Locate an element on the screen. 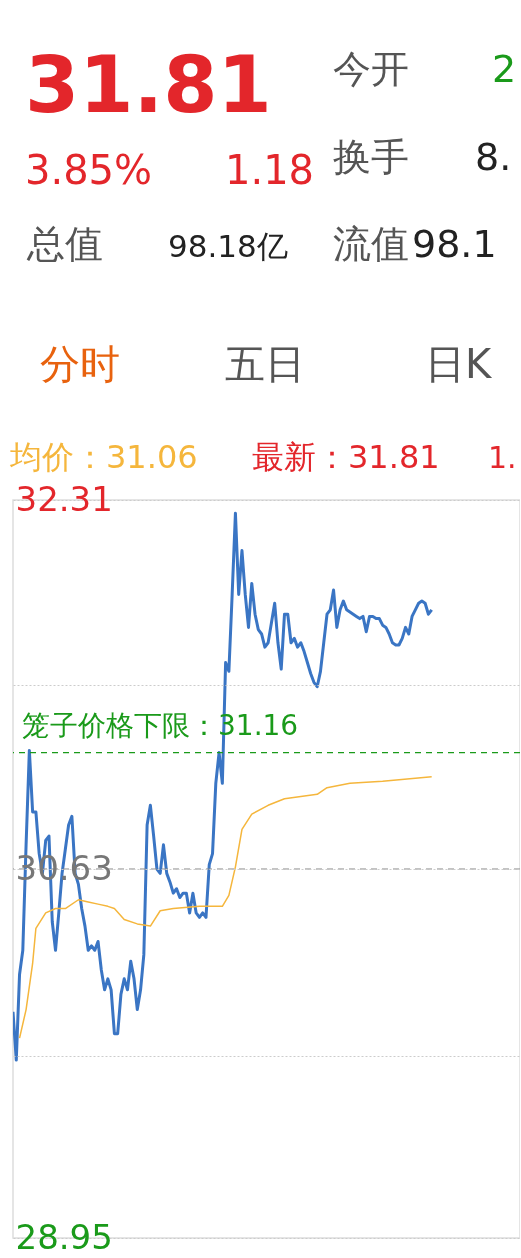 This screenshot has width=521, height=1258. text: 五日 is located at coordinates (265, 364).